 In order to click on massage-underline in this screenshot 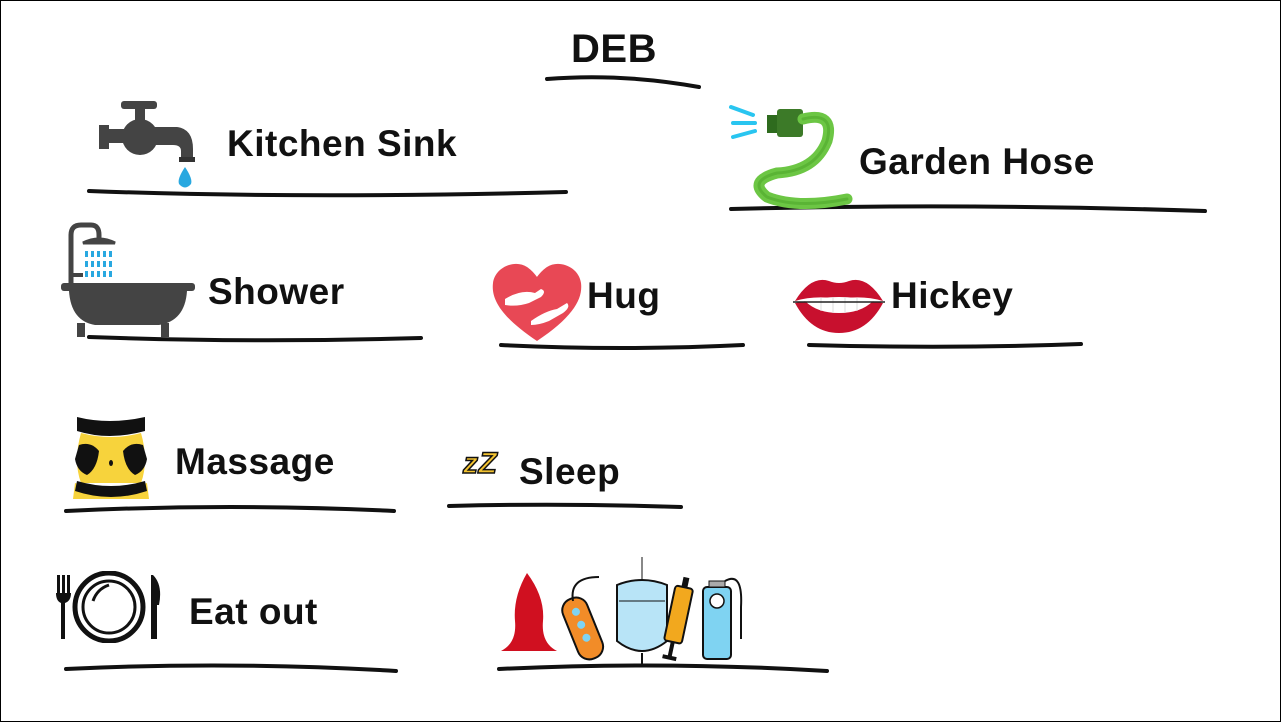, I will do `click(230, 509)`.